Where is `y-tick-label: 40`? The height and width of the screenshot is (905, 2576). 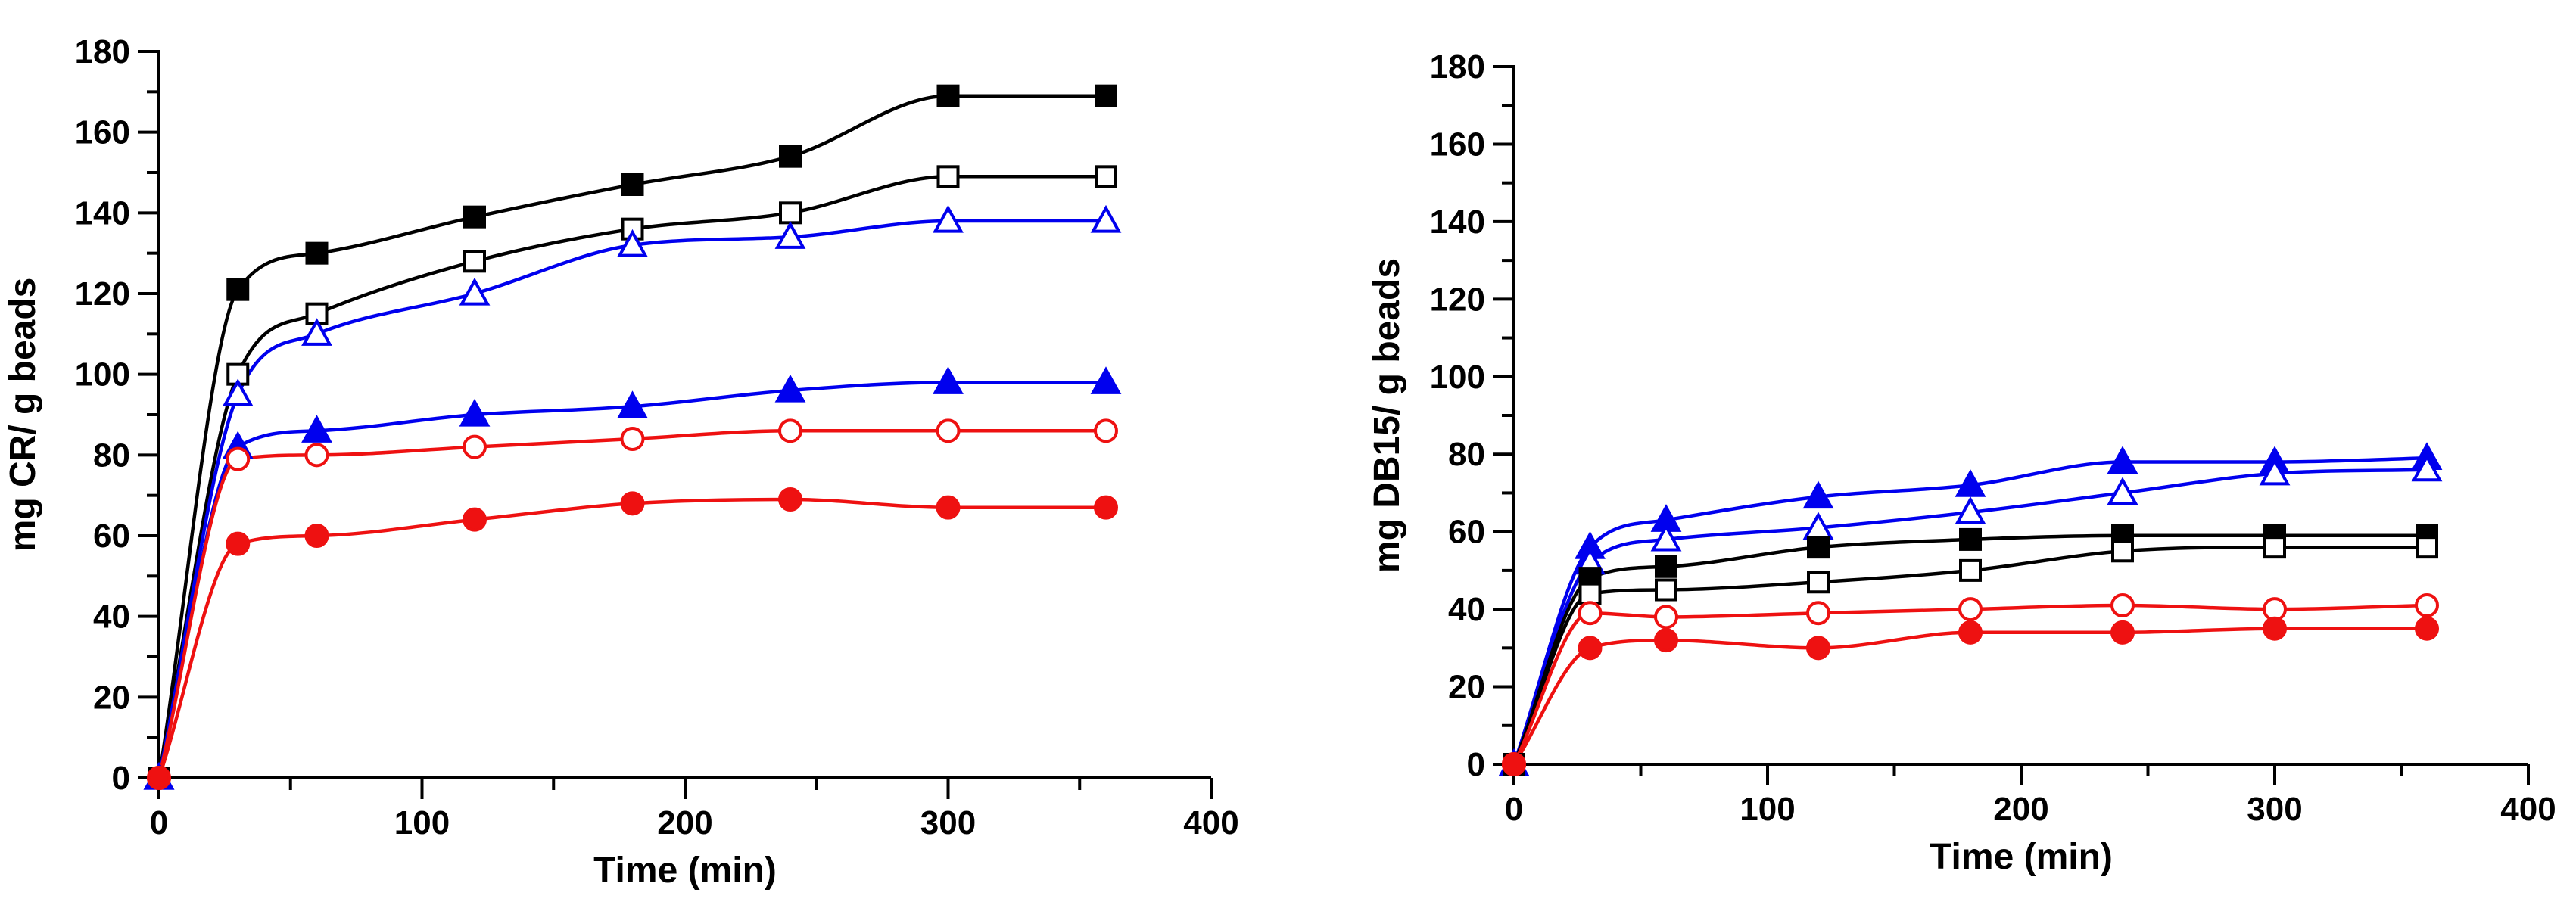
y-tick-label: 40 is located at coordinates (111, 618).